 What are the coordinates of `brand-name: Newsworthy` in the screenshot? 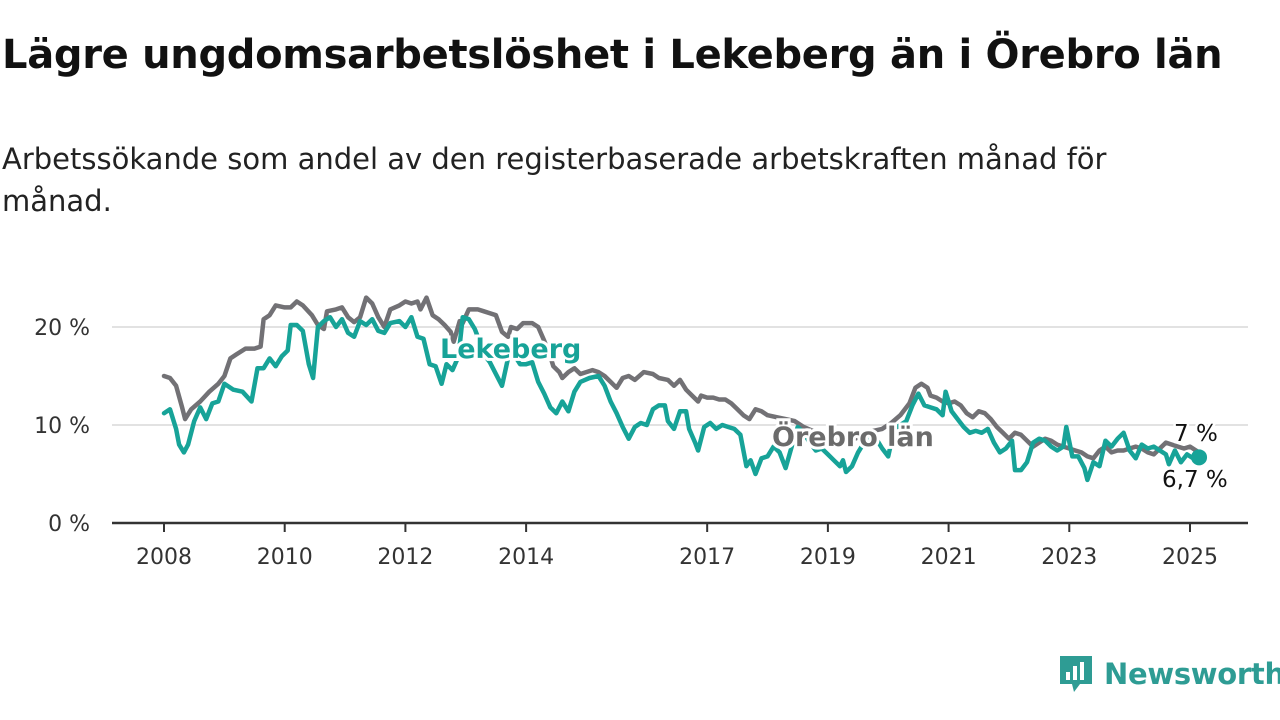 It's located at (1192, 674).